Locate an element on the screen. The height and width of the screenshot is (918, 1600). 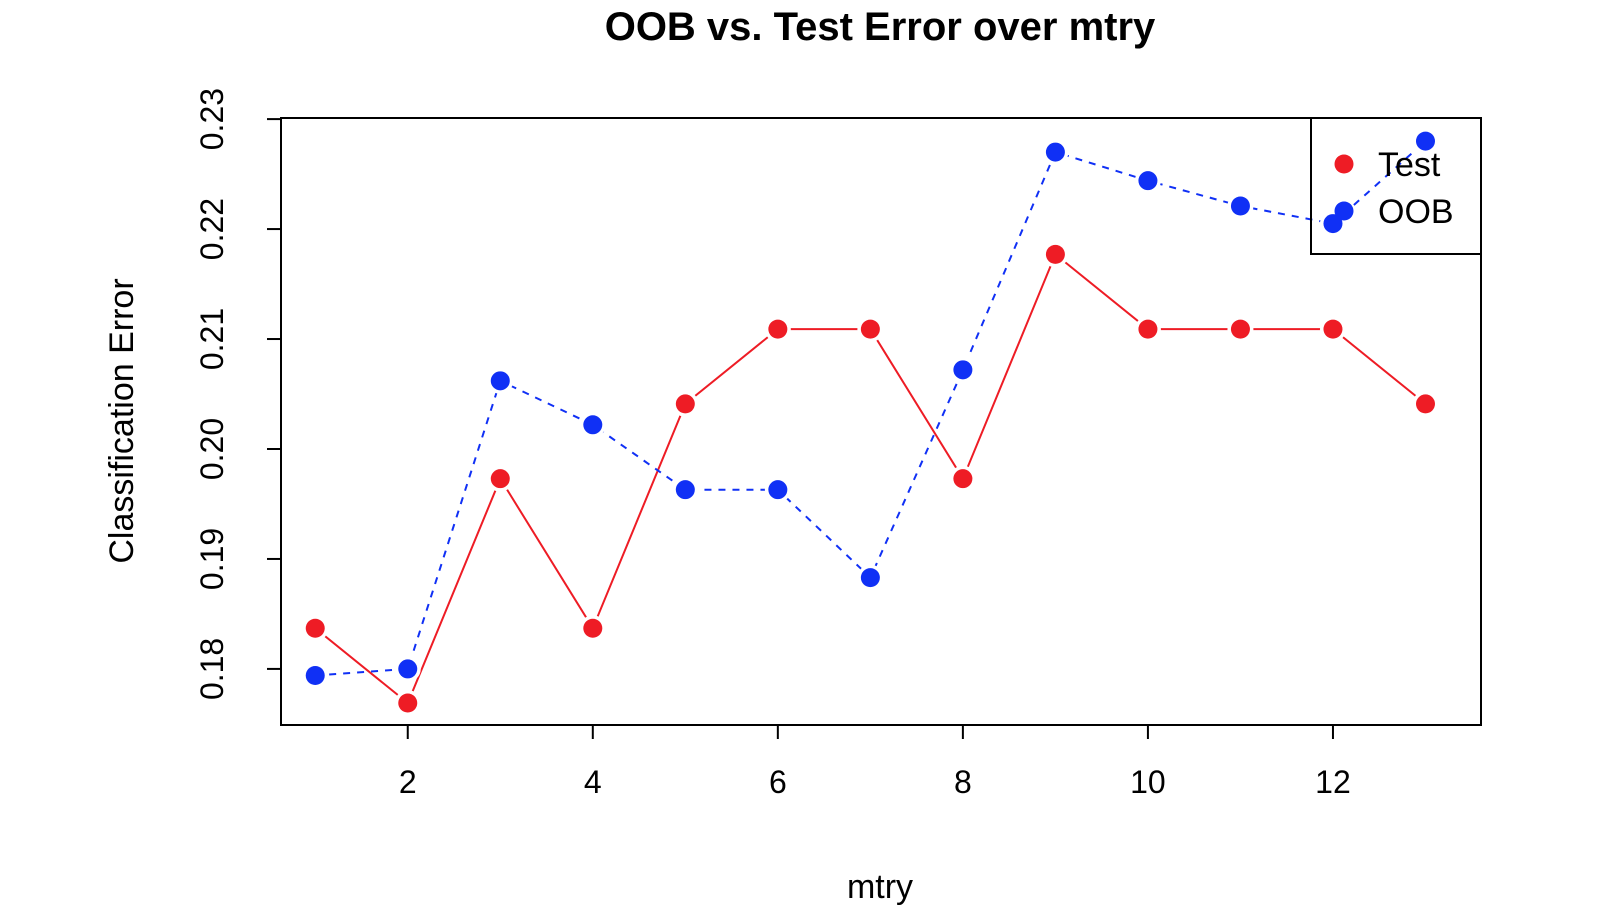
x-axis: 2 4 6 8 10 12 is located at coordinates (875, 762).